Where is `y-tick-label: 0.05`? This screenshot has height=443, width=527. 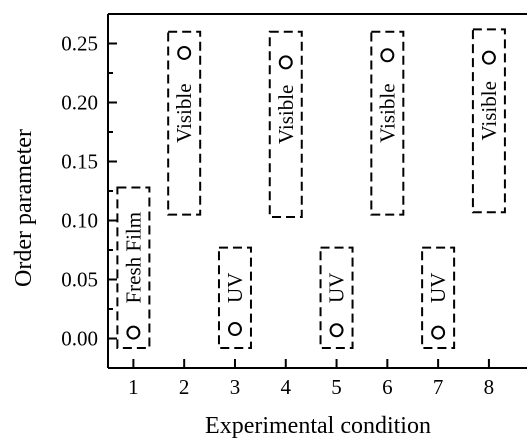 y-tick-label: 0.05 is located at coordinates (79, 280).